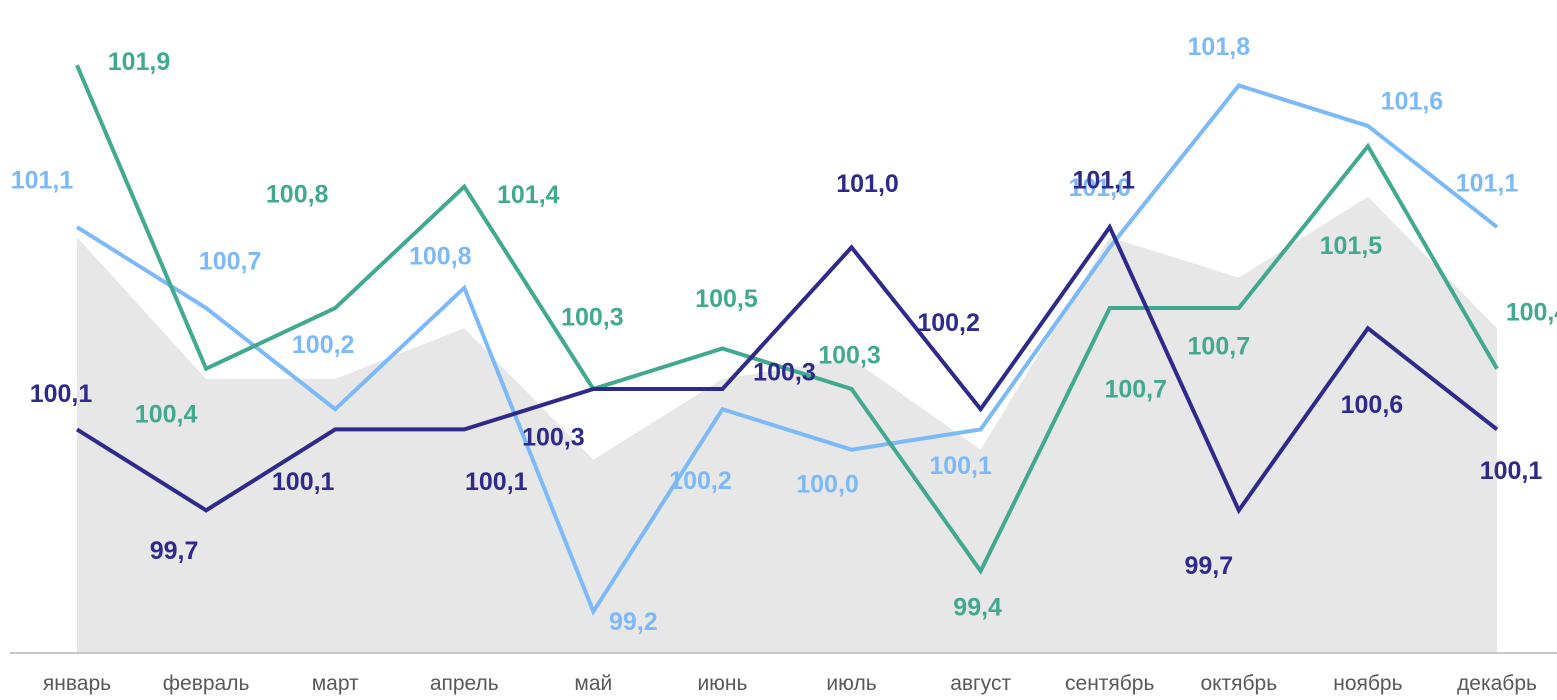 Image resolution: width=1557 pixels, height=700 pixels. Describe the element at coordinates (851, 683) in the screenshot. I see `x-tick-label: июль` at that location.